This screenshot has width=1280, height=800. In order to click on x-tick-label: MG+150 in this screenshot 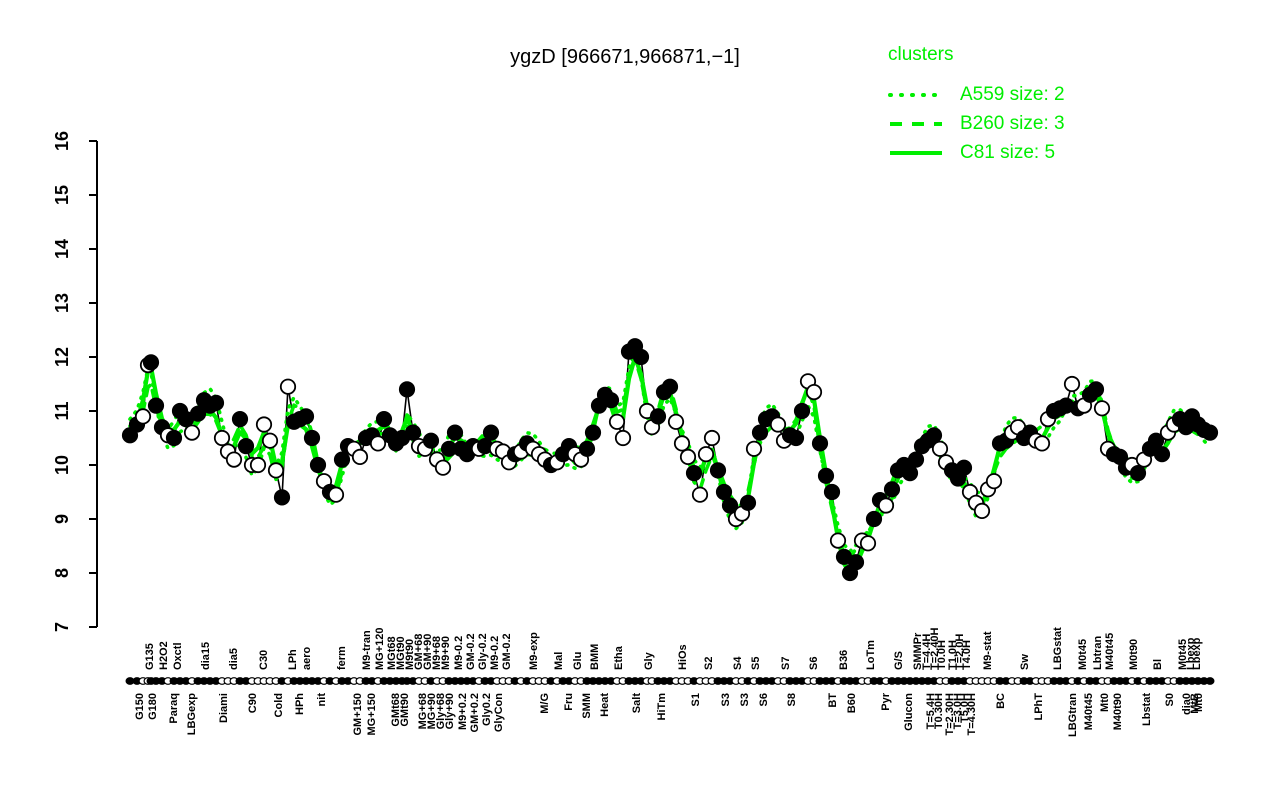, I will do `click(372, 714)`.